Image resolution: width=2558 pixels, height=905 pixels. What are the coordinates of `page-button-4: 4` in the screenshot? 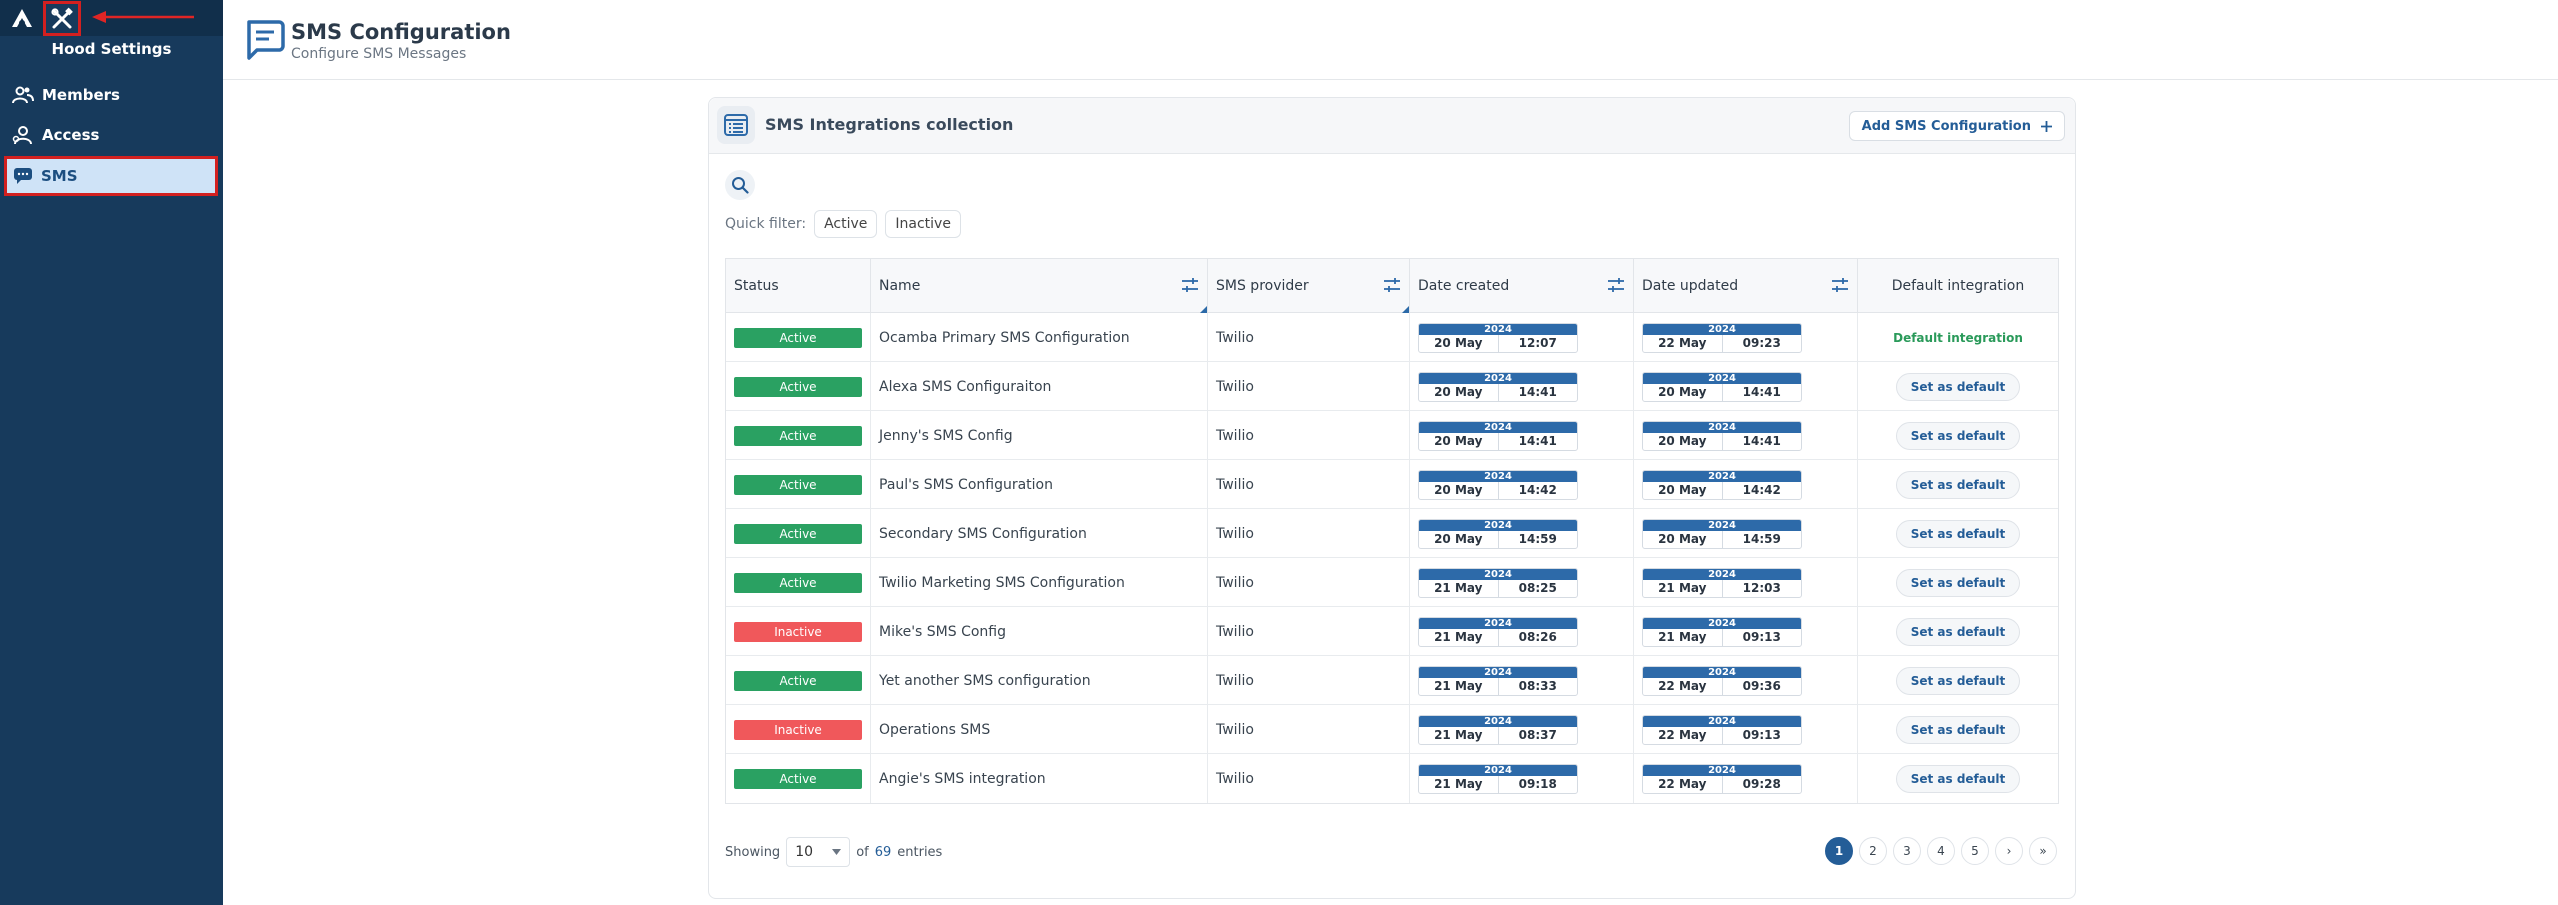 It's located at (1941, 851).